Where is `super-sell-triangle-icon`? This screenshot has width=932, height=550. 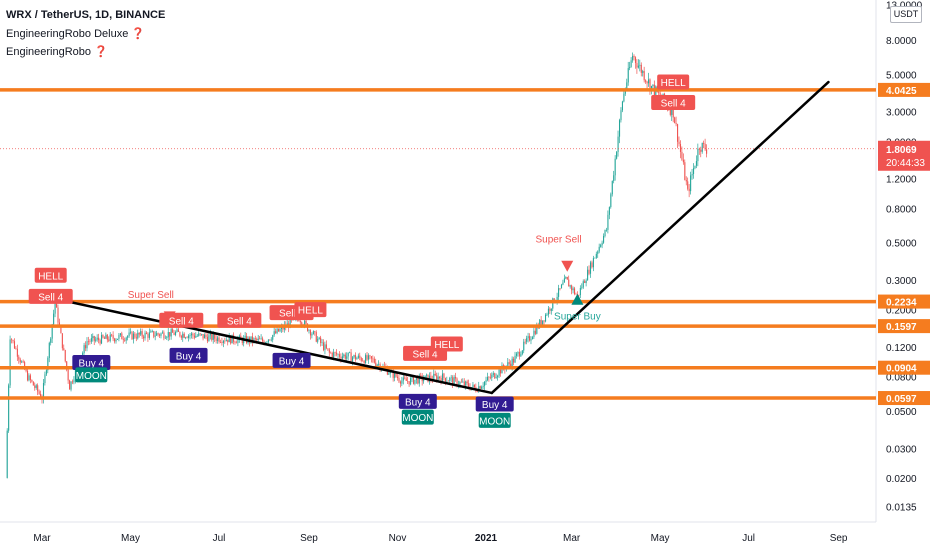 super-sell-triangle-icon is located at coordinates (567, 266).